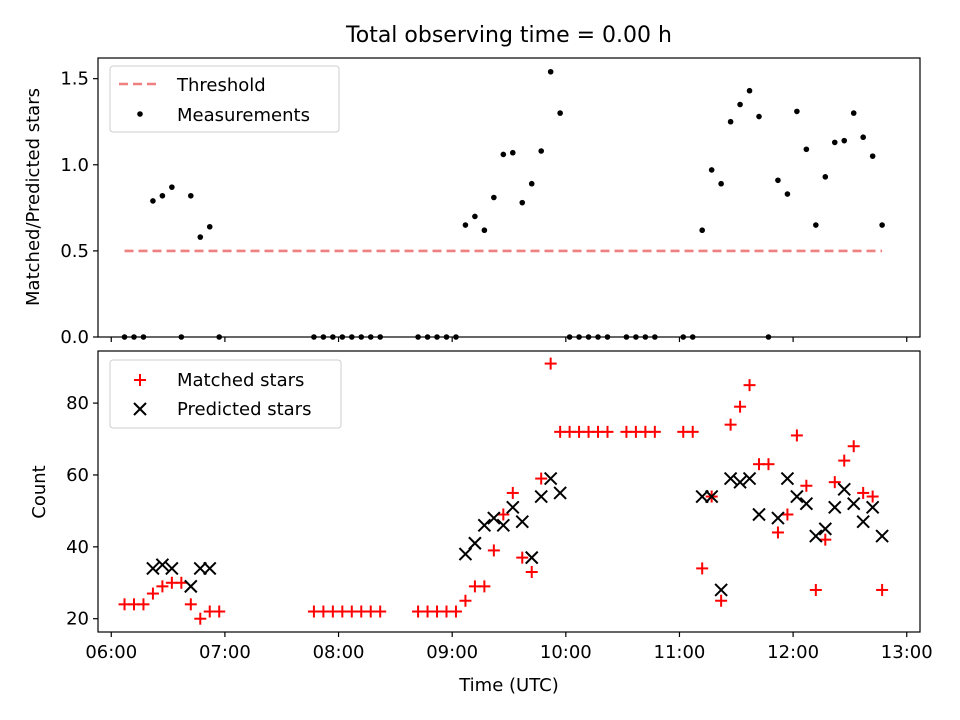  I want to click on top-legend: Threshold Measurements, so click(224, 99).